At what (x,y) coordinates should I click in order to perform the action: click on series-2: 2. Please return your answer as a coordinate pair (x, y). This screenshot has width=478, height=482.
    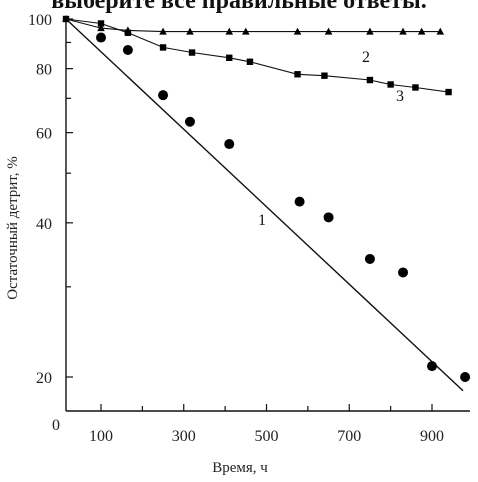
    Looking at the image, I should click on (253, 40).